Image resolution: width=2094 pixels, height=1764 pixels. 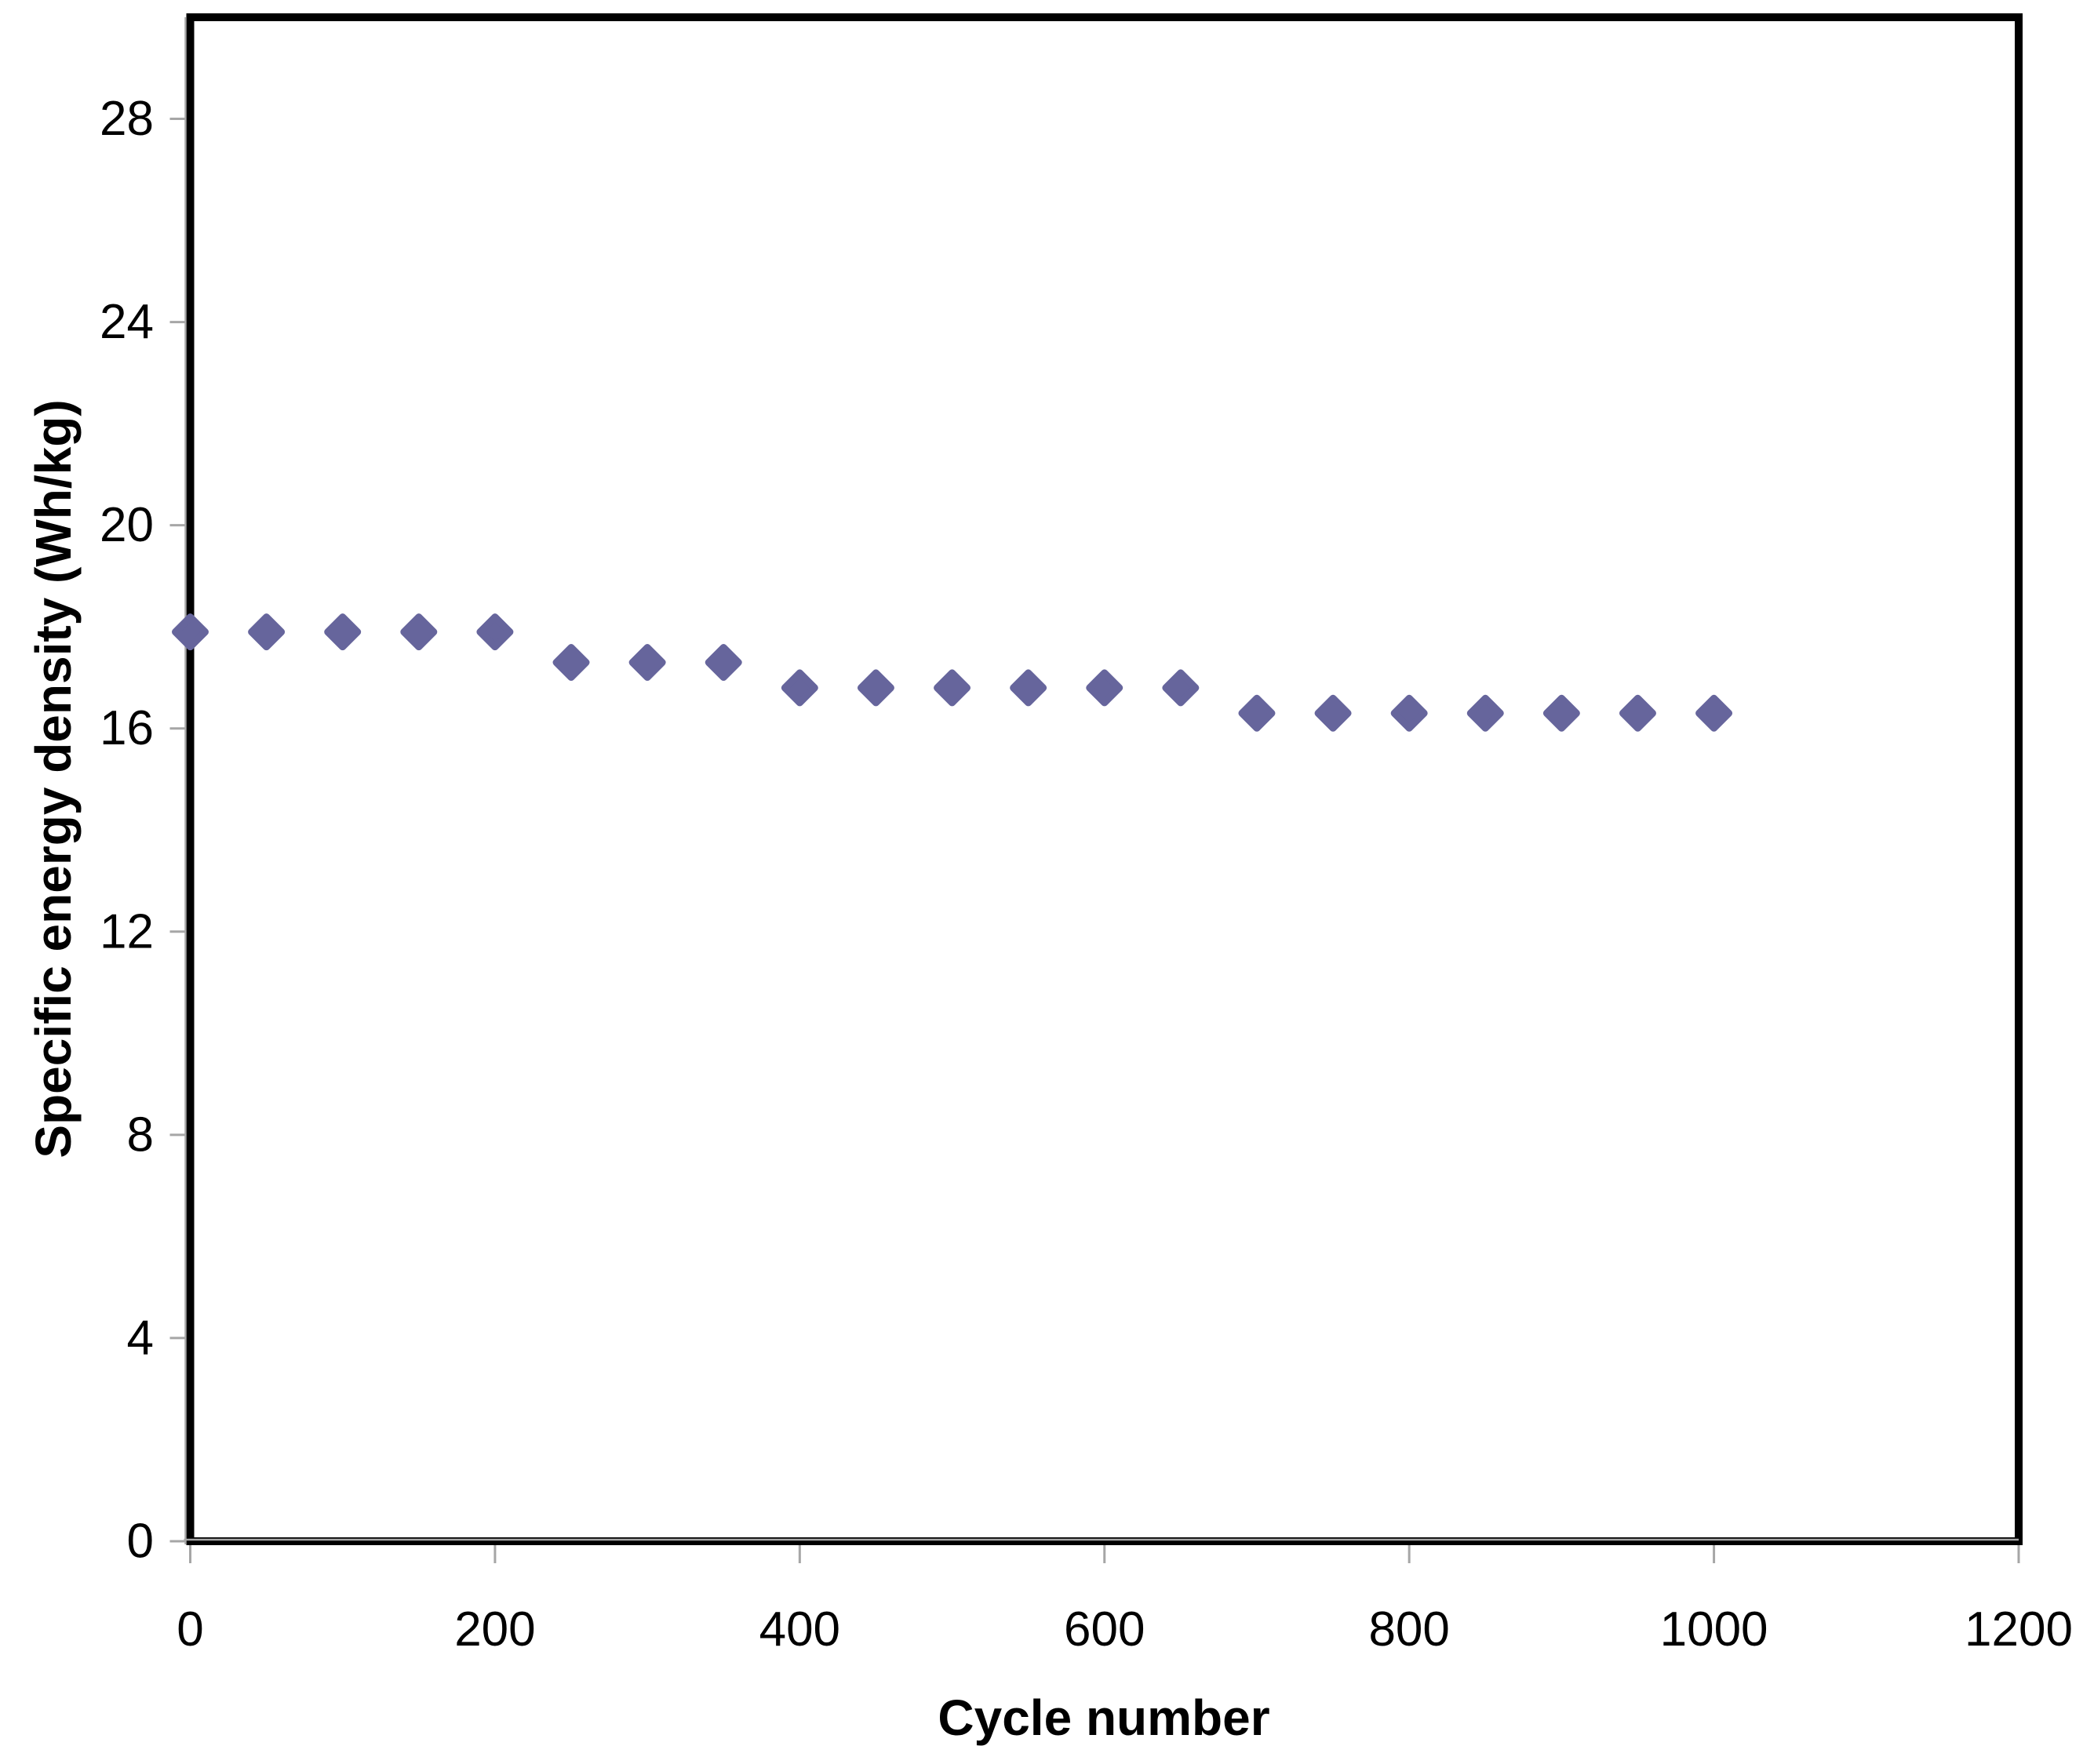 What do you see at coordinates (127, 322) in the screenshot?
I see `y-tick-label: 24` at bounding box center [127, 322].